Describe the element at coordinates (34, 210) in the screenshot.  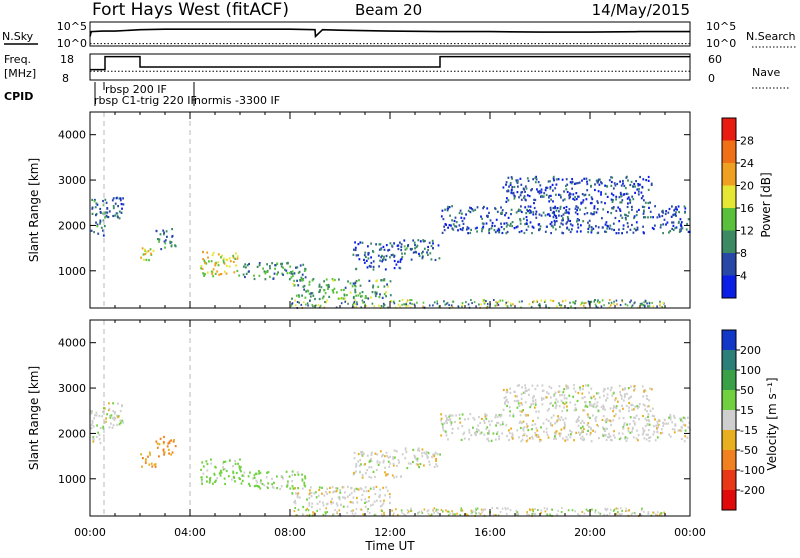
I see `power-ylabel: Slant Range [km]` at that location.